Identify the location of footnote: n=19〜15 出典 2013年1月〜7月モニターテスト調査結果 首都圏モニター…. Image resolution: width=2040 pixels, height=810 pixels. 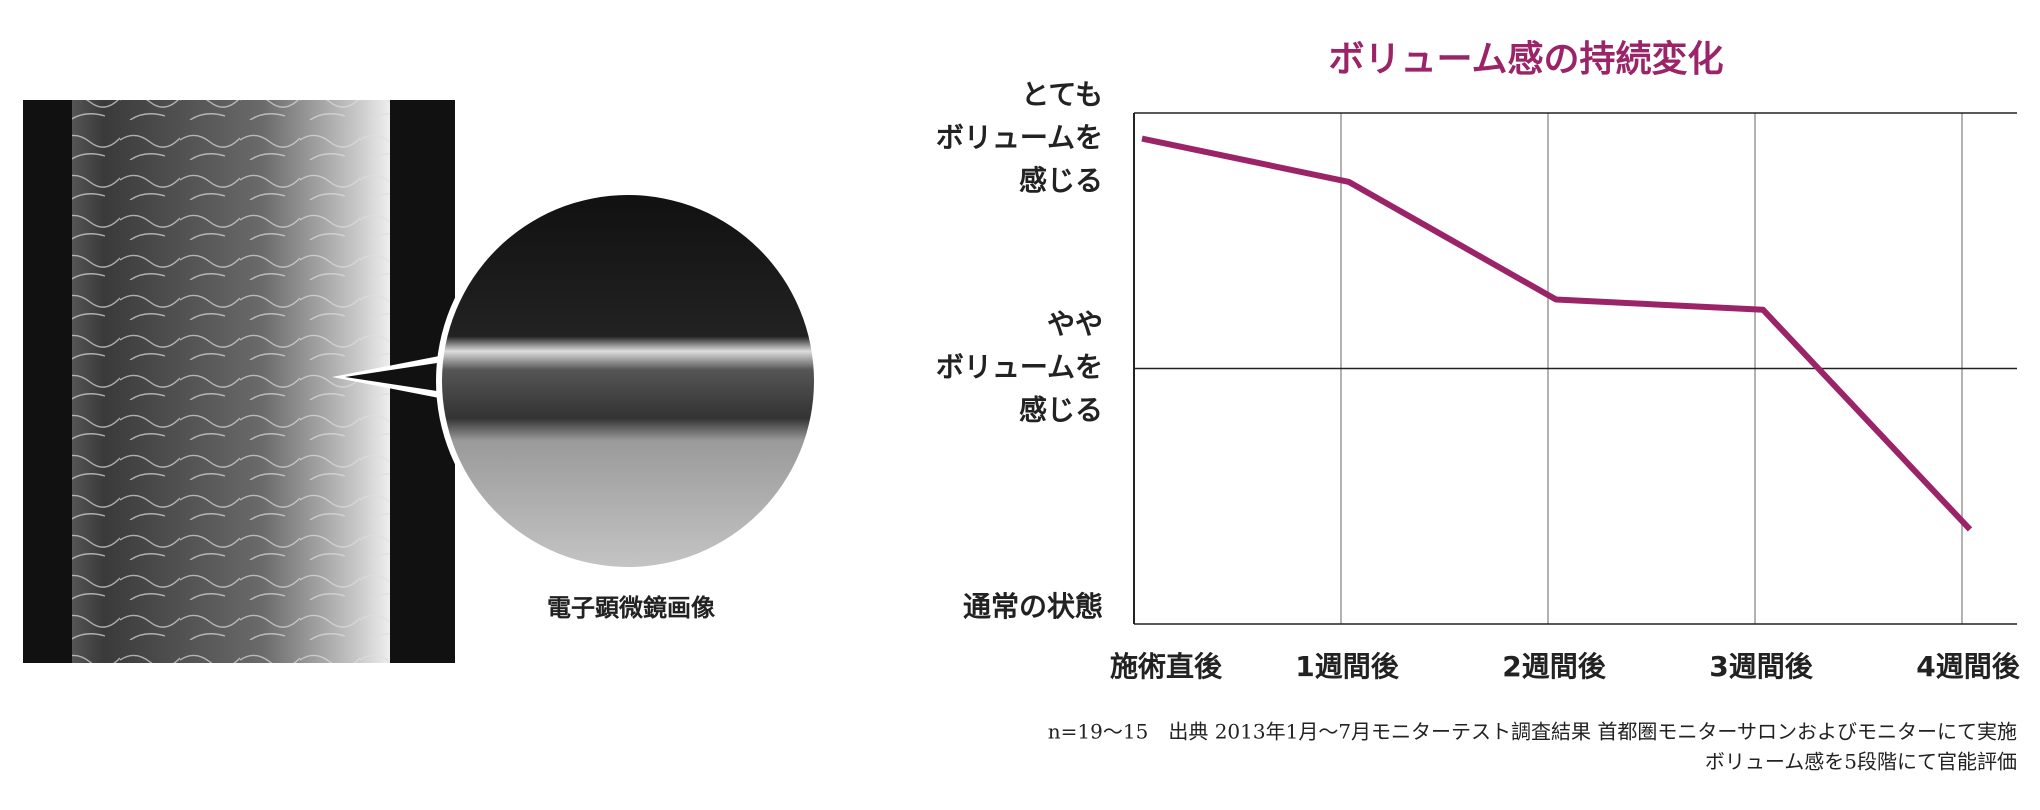
(1532, 732).